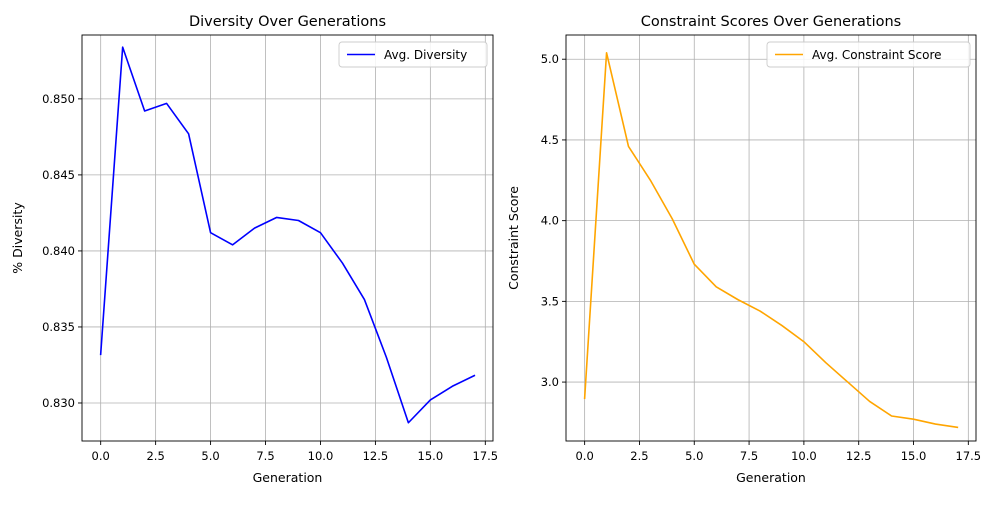 This screenshot has height=505, width=1000. I want to click on chart-title: Diversity Over Generations, so click(287, 22).